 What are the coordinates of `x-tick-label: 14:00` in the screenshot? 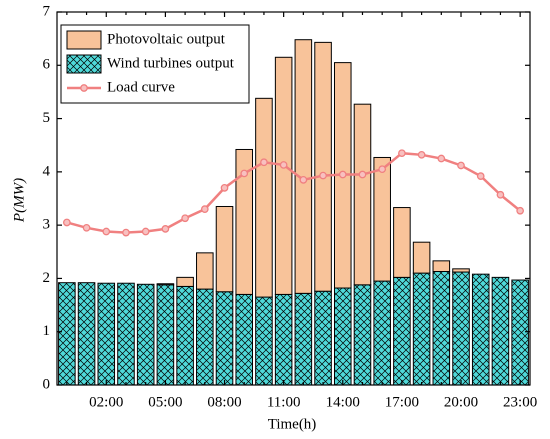 It's located at (343, 402).